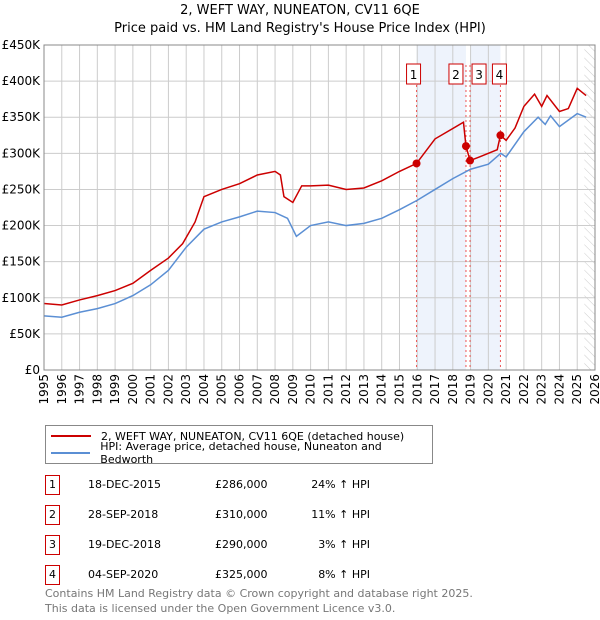 The height and width of the screenshot is (620, 600). What do you see at coordinates (344, 574) in the screenshot?
I see `sale-hpi-diff: 8% ↑ HPI` at bounding box center [344, 574].